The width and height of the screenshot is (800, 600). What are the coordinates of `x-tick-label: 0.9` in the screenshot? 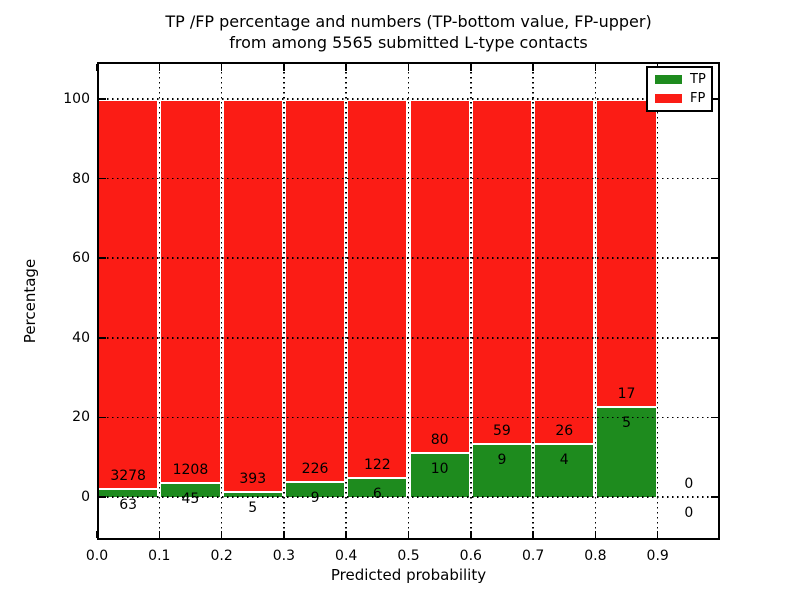 It's located at (657, 556).